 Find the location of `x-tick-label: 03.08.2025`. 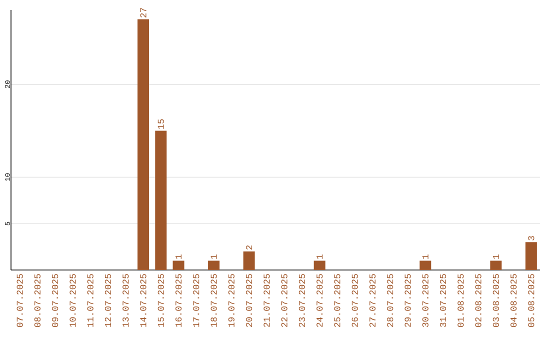

x-tick-label: 03.08.2025 is located at coordinates (495, 300).